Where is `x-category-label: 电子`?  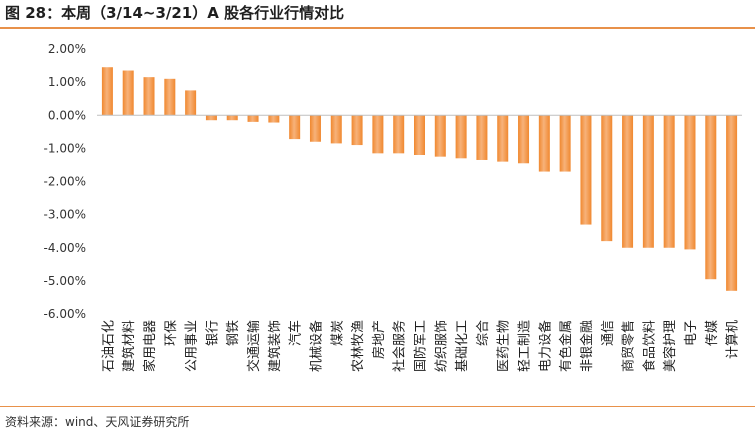
x-category-label: 电子 is located at coordinates (691, 333).